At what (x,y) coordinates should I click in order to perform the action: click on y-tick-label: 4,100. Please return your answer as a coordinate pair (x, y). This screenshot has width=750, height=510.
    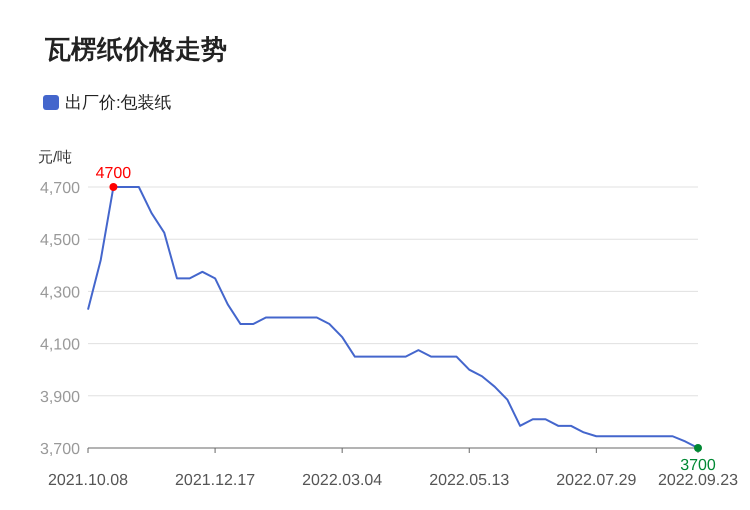
    Looking at the image, I should click on (60, 345).